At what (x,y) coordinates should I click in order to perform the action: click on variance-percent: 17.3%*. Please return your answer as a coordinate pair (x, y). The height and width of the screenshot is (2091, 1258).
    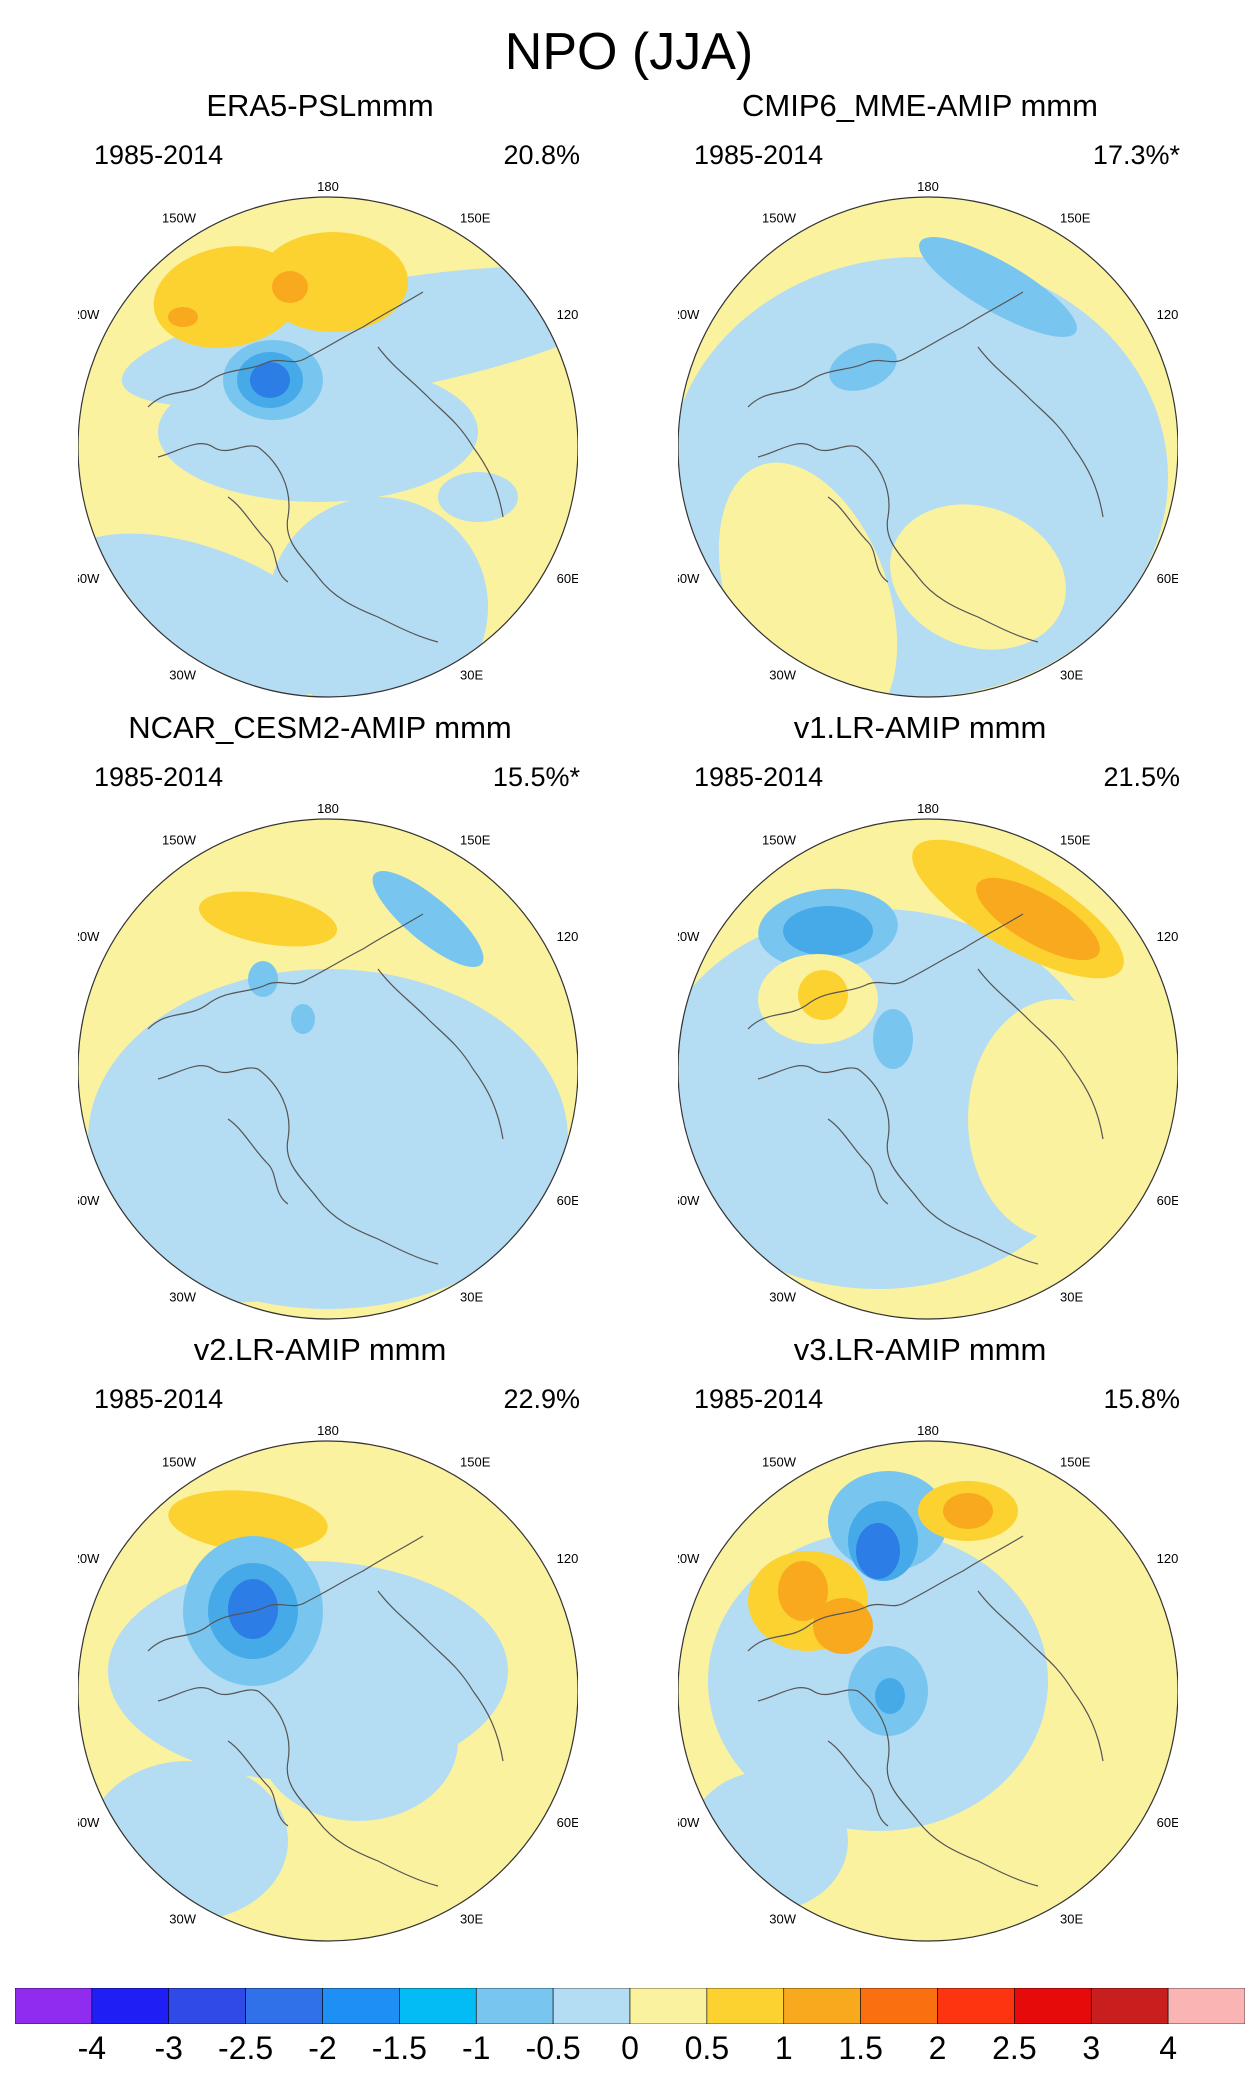
    Looking at the image, I should click on (1136, 155).